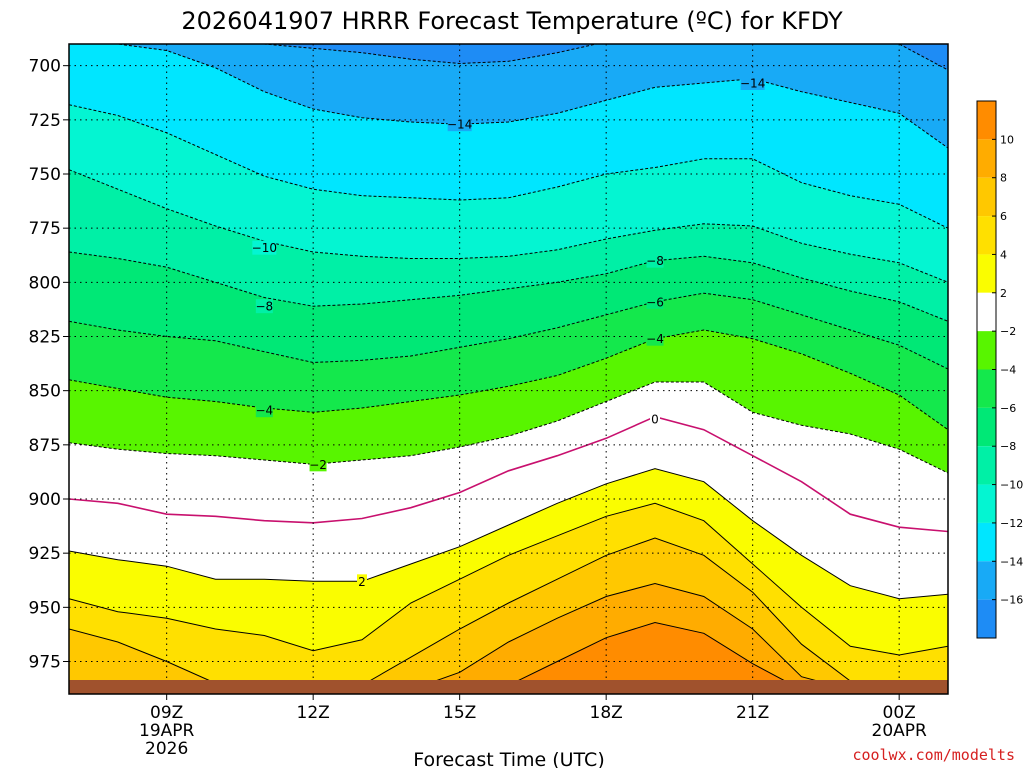 Image resolution: width=1024 pixels, height=768 pixels. Describe the element at coordinates (1011, 600) in the screenshot. I see `colorbar-tick-label: −16` at that location.